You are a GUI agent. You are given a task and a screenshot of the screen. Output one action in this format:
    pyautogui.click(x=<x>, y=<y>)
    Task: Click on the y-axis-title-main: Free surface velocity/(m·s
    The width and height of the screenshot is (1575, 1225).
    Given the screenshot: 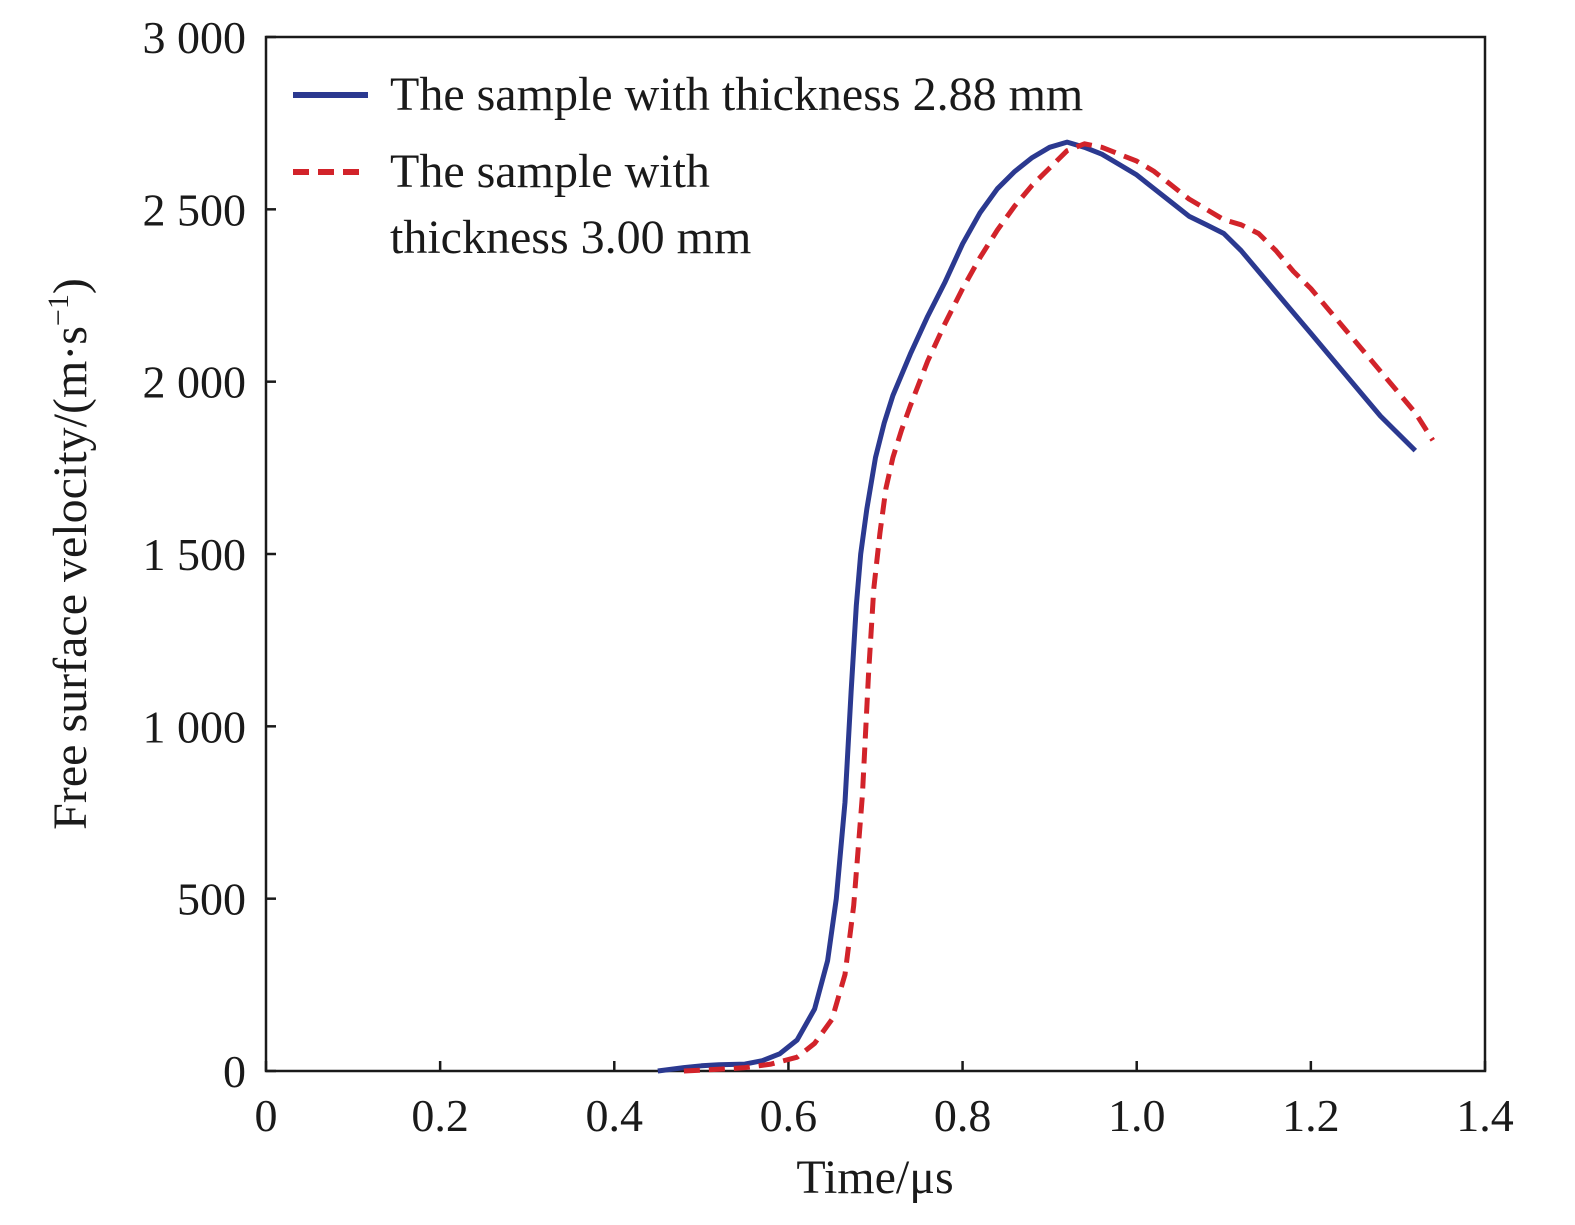 What is the action you would take?
    pyautogui.click(x=70, y=578)
    